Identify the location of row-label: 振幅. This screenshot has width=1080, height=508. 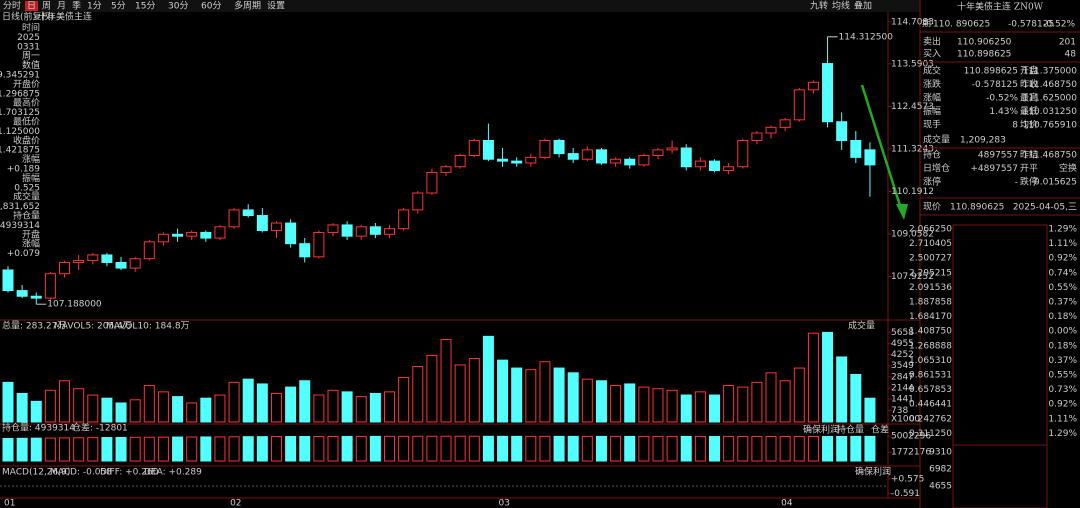
(932, 111).